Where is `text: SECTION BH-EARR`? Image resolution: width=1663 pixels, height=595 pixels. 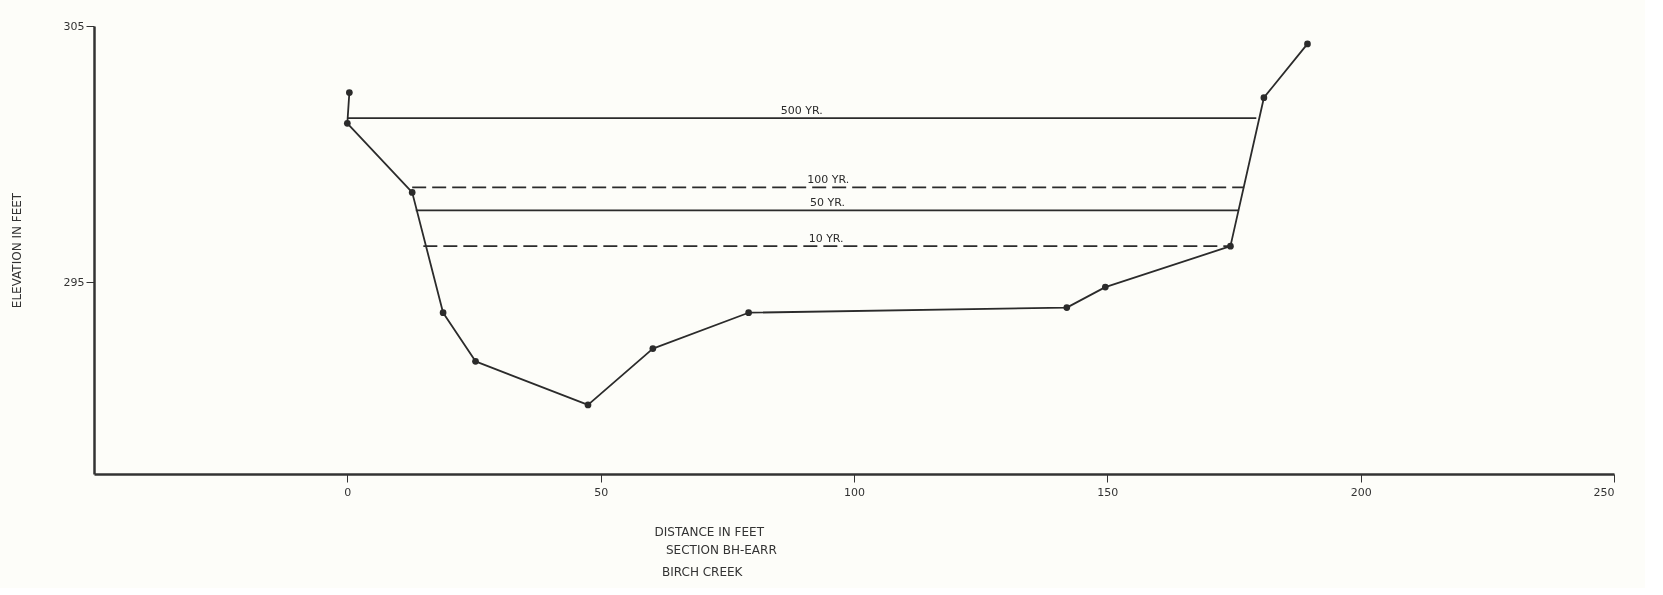
text: SECTION BH-EARR is located at coordinates (721, 550).